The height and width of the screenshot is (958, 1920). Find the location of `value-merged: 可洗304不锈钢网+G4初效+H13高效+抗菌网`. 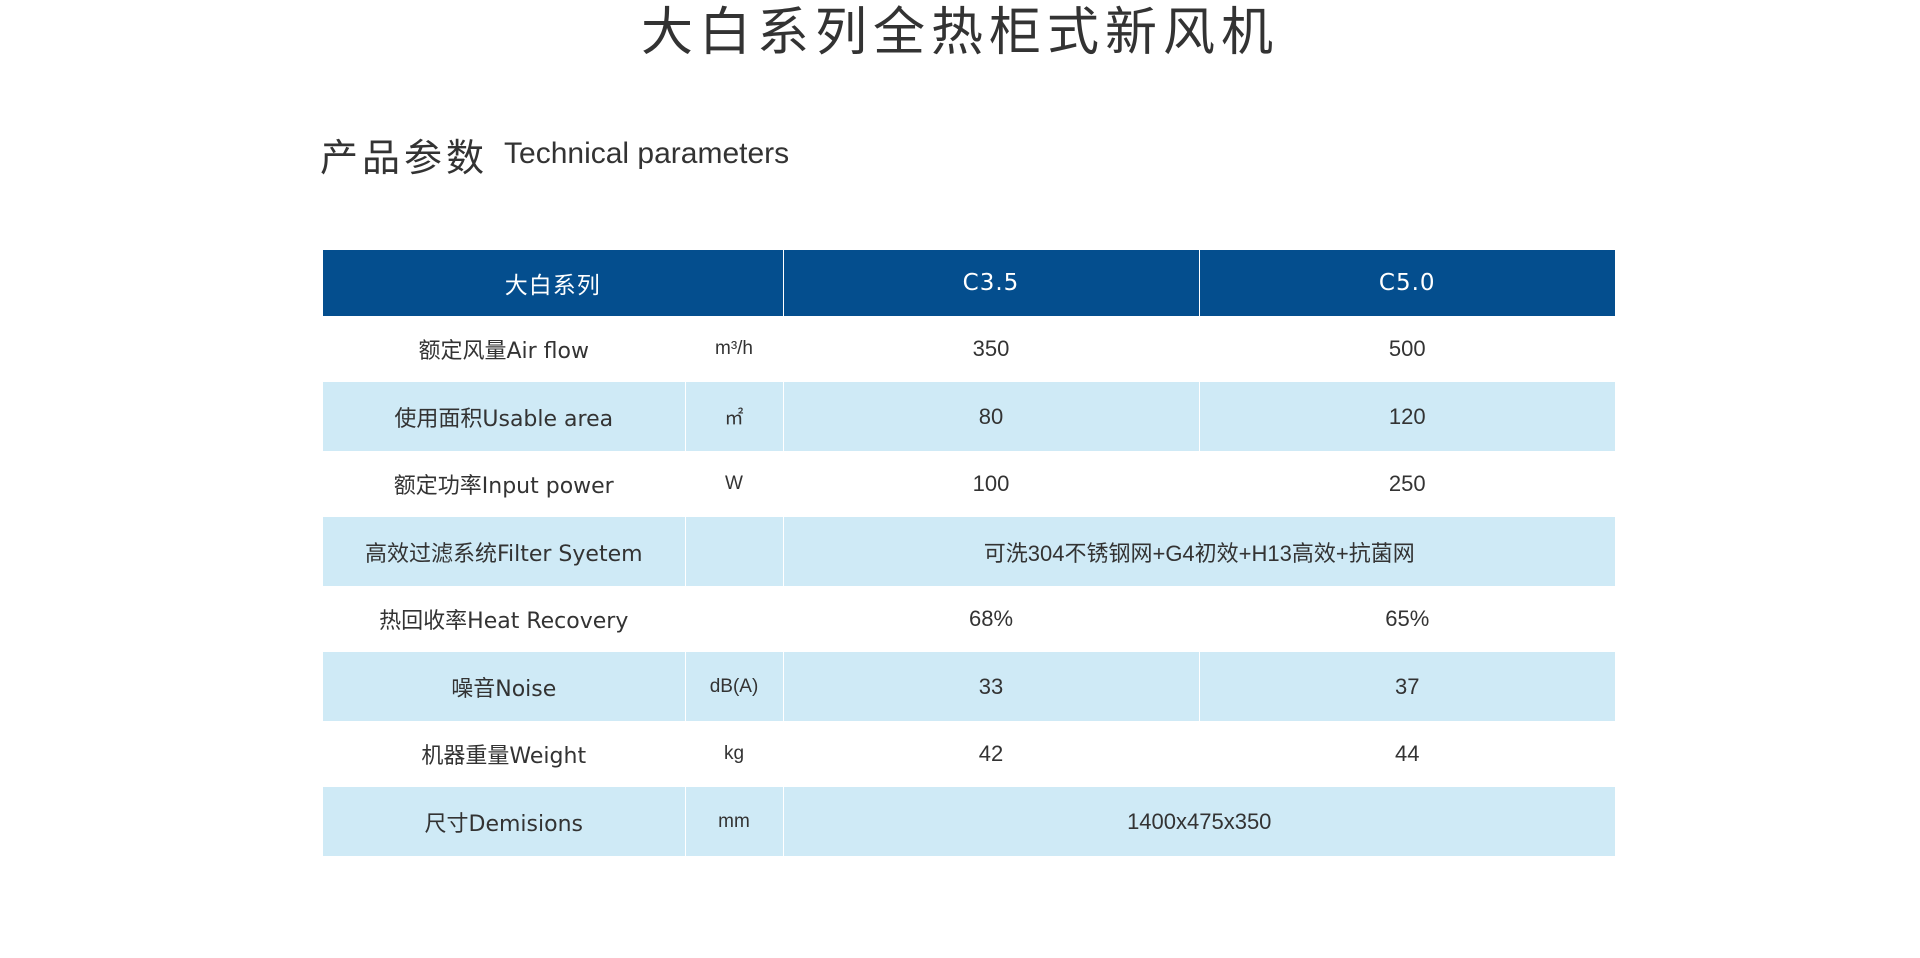

value-merged: 可洗304不锈钢网+G4初效+H13高效+抗菌网 is located at coordinates (1199, 551).